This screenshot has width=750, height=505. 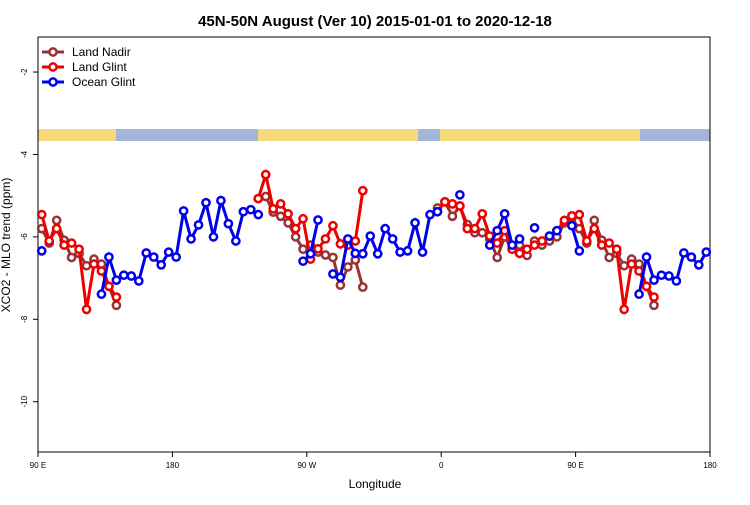 What do you see at coordinates (375, 484) in the screenshot?
I see `x-axis-label: Longitude` at bounding box center [375, 484].